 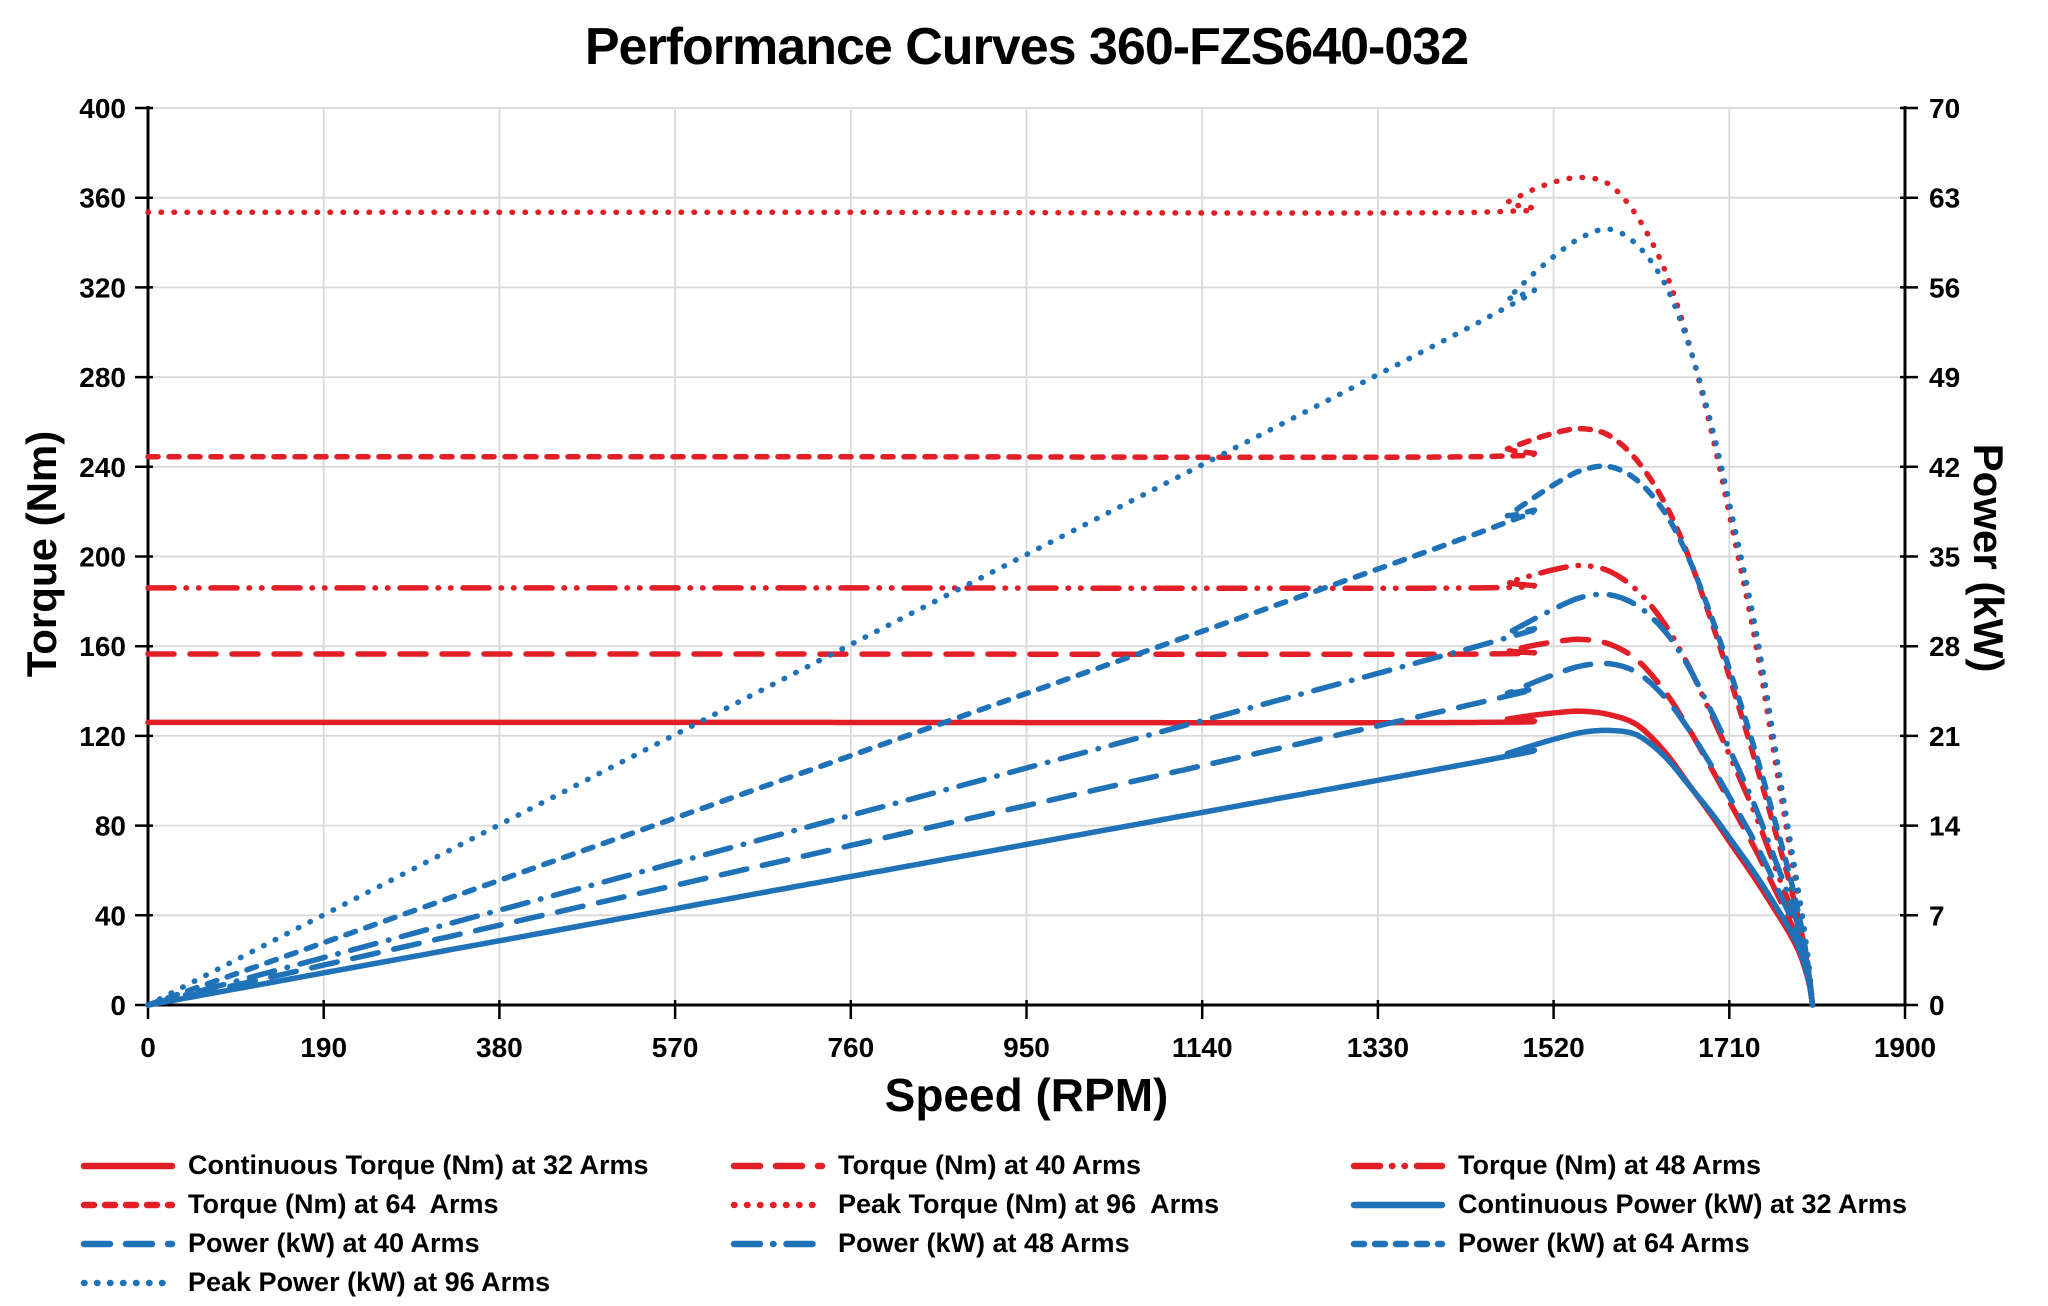 I want to click on legend-label: Peak Power (kW) at 96 Arms, so click(x=369, y=1282).